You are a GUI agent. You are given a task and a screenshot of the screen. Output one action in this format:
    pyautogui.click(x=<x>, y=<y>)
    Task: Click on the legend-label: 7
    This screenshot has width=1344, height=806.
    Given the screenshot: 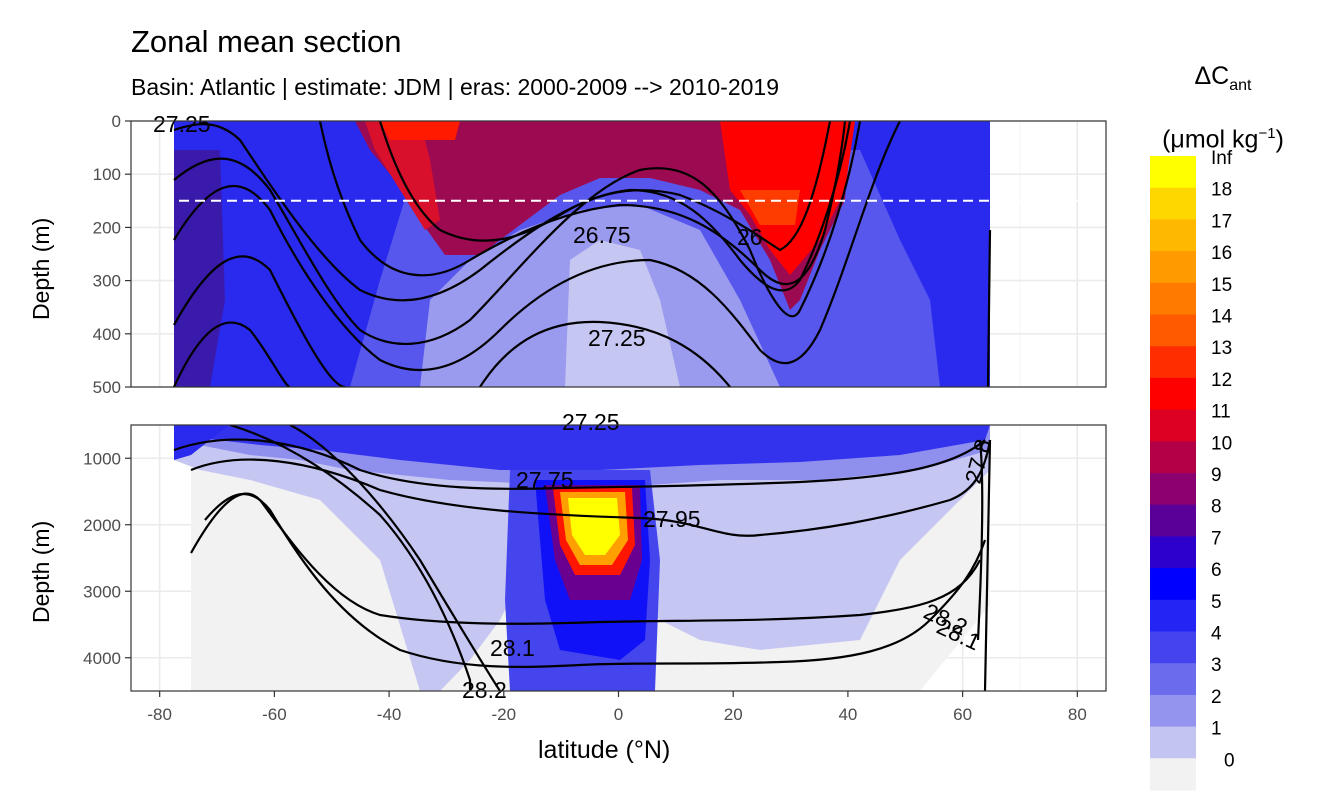 What is the action you would take?
    pyautogui.click(x=1216, y=538)
    